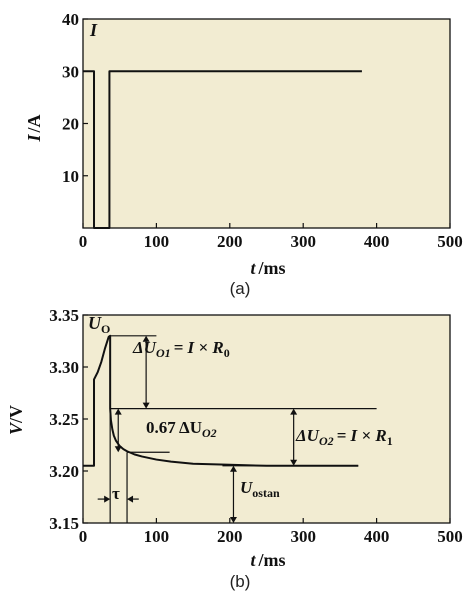  I want to click on panel-a-x-tick-label: 200, so click(230, 241).